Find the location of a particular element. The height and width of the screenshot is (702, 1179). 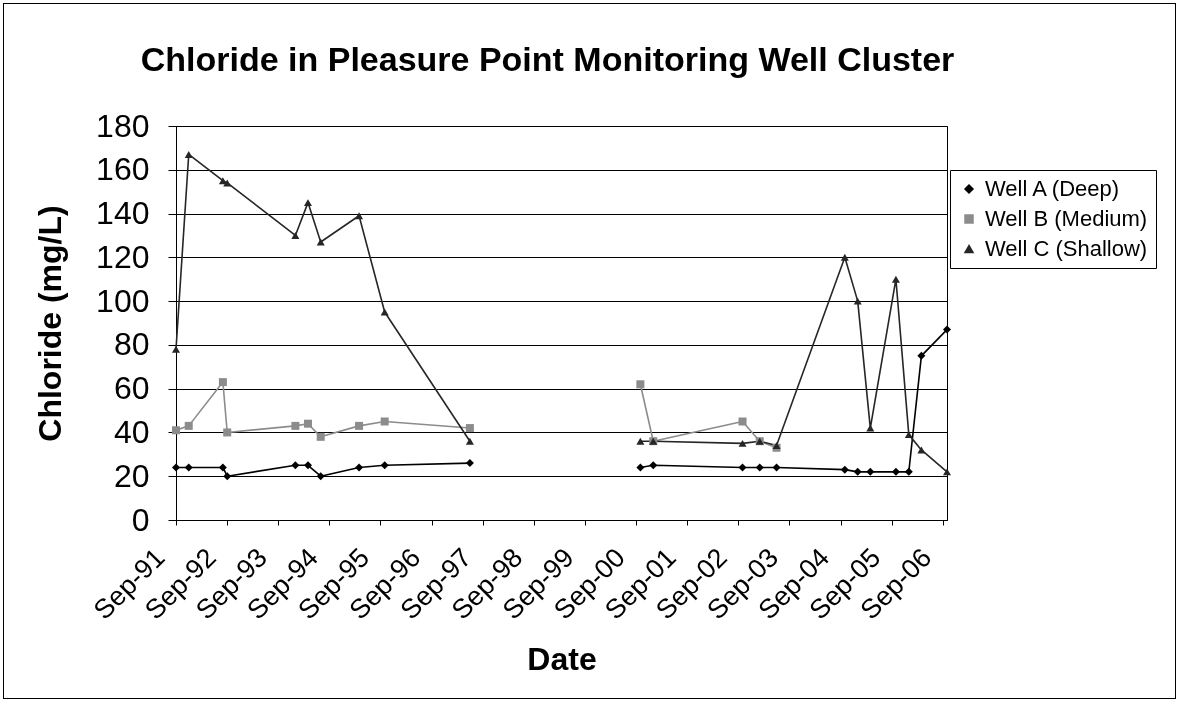

x-axis-title: Date is located at coordinates (562, 659).